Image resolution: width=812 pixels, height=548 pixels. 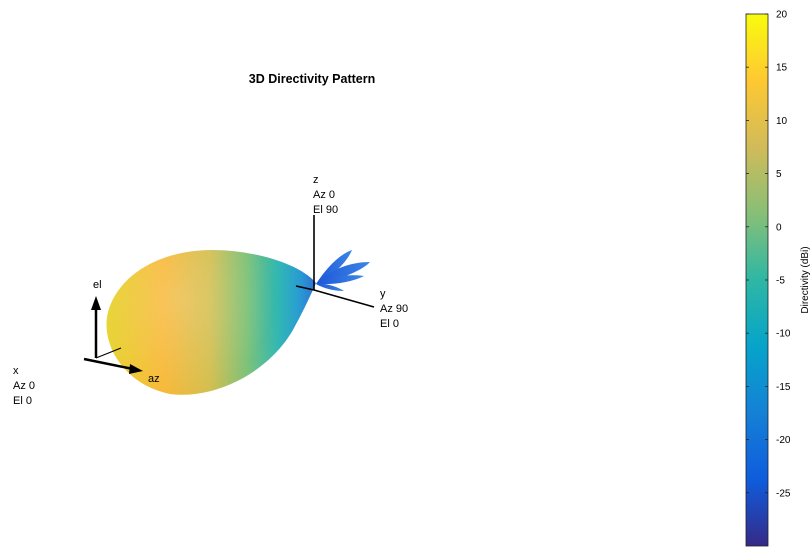 I want to click on colorbar-ticks: 20 15 10 5 0 -5 -10 -15 -20 -25, so click(x=768, y=254).